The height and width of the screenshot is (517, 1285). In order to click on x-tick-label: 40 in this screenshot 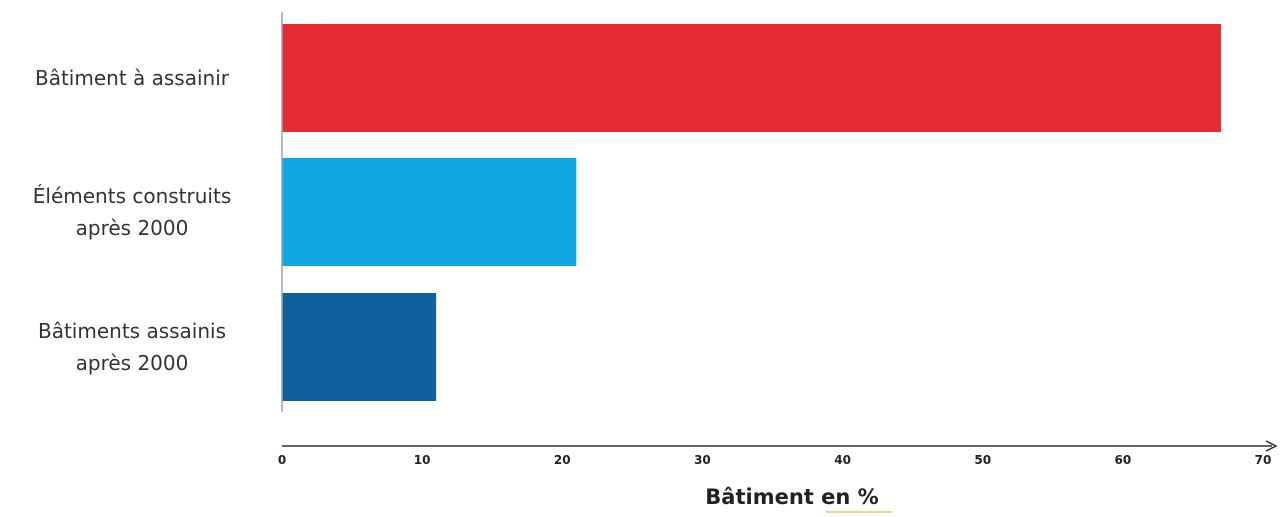, I will do `click(842, 460)`.